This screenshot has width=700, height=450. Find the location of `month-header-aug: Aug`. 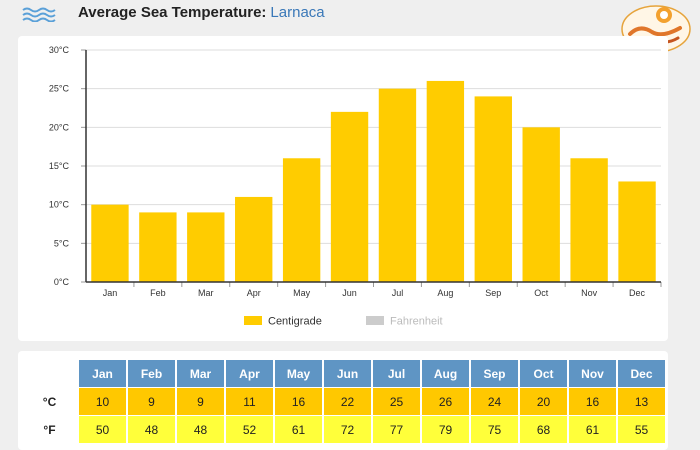

month-header-aug: Aug is located at coordinates (445, 373).